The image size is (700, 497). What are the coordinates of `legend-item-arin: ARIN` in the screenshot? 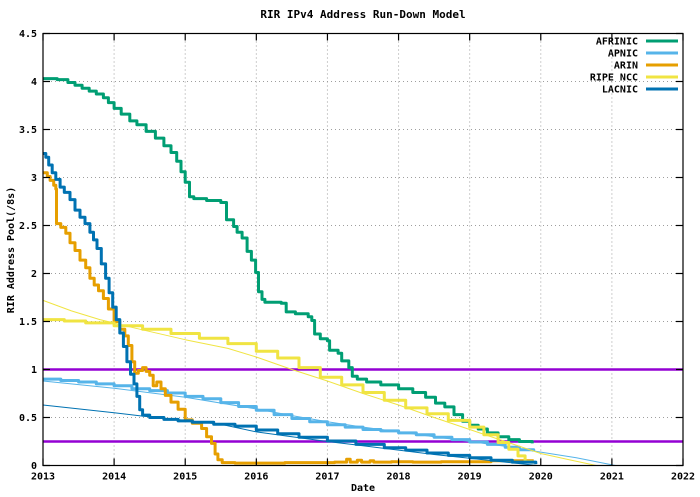 It's located at (646, 66).